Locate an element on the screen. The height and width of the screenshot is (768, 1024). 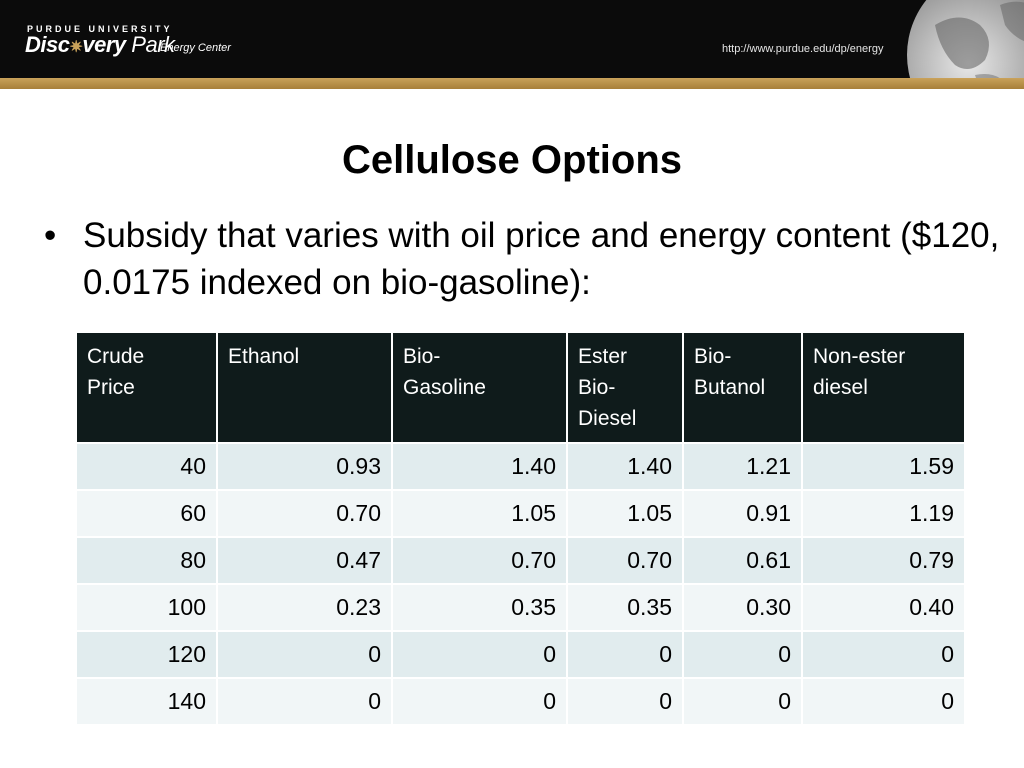
table-cell: 0.79 is located at coordinates (883, 560).